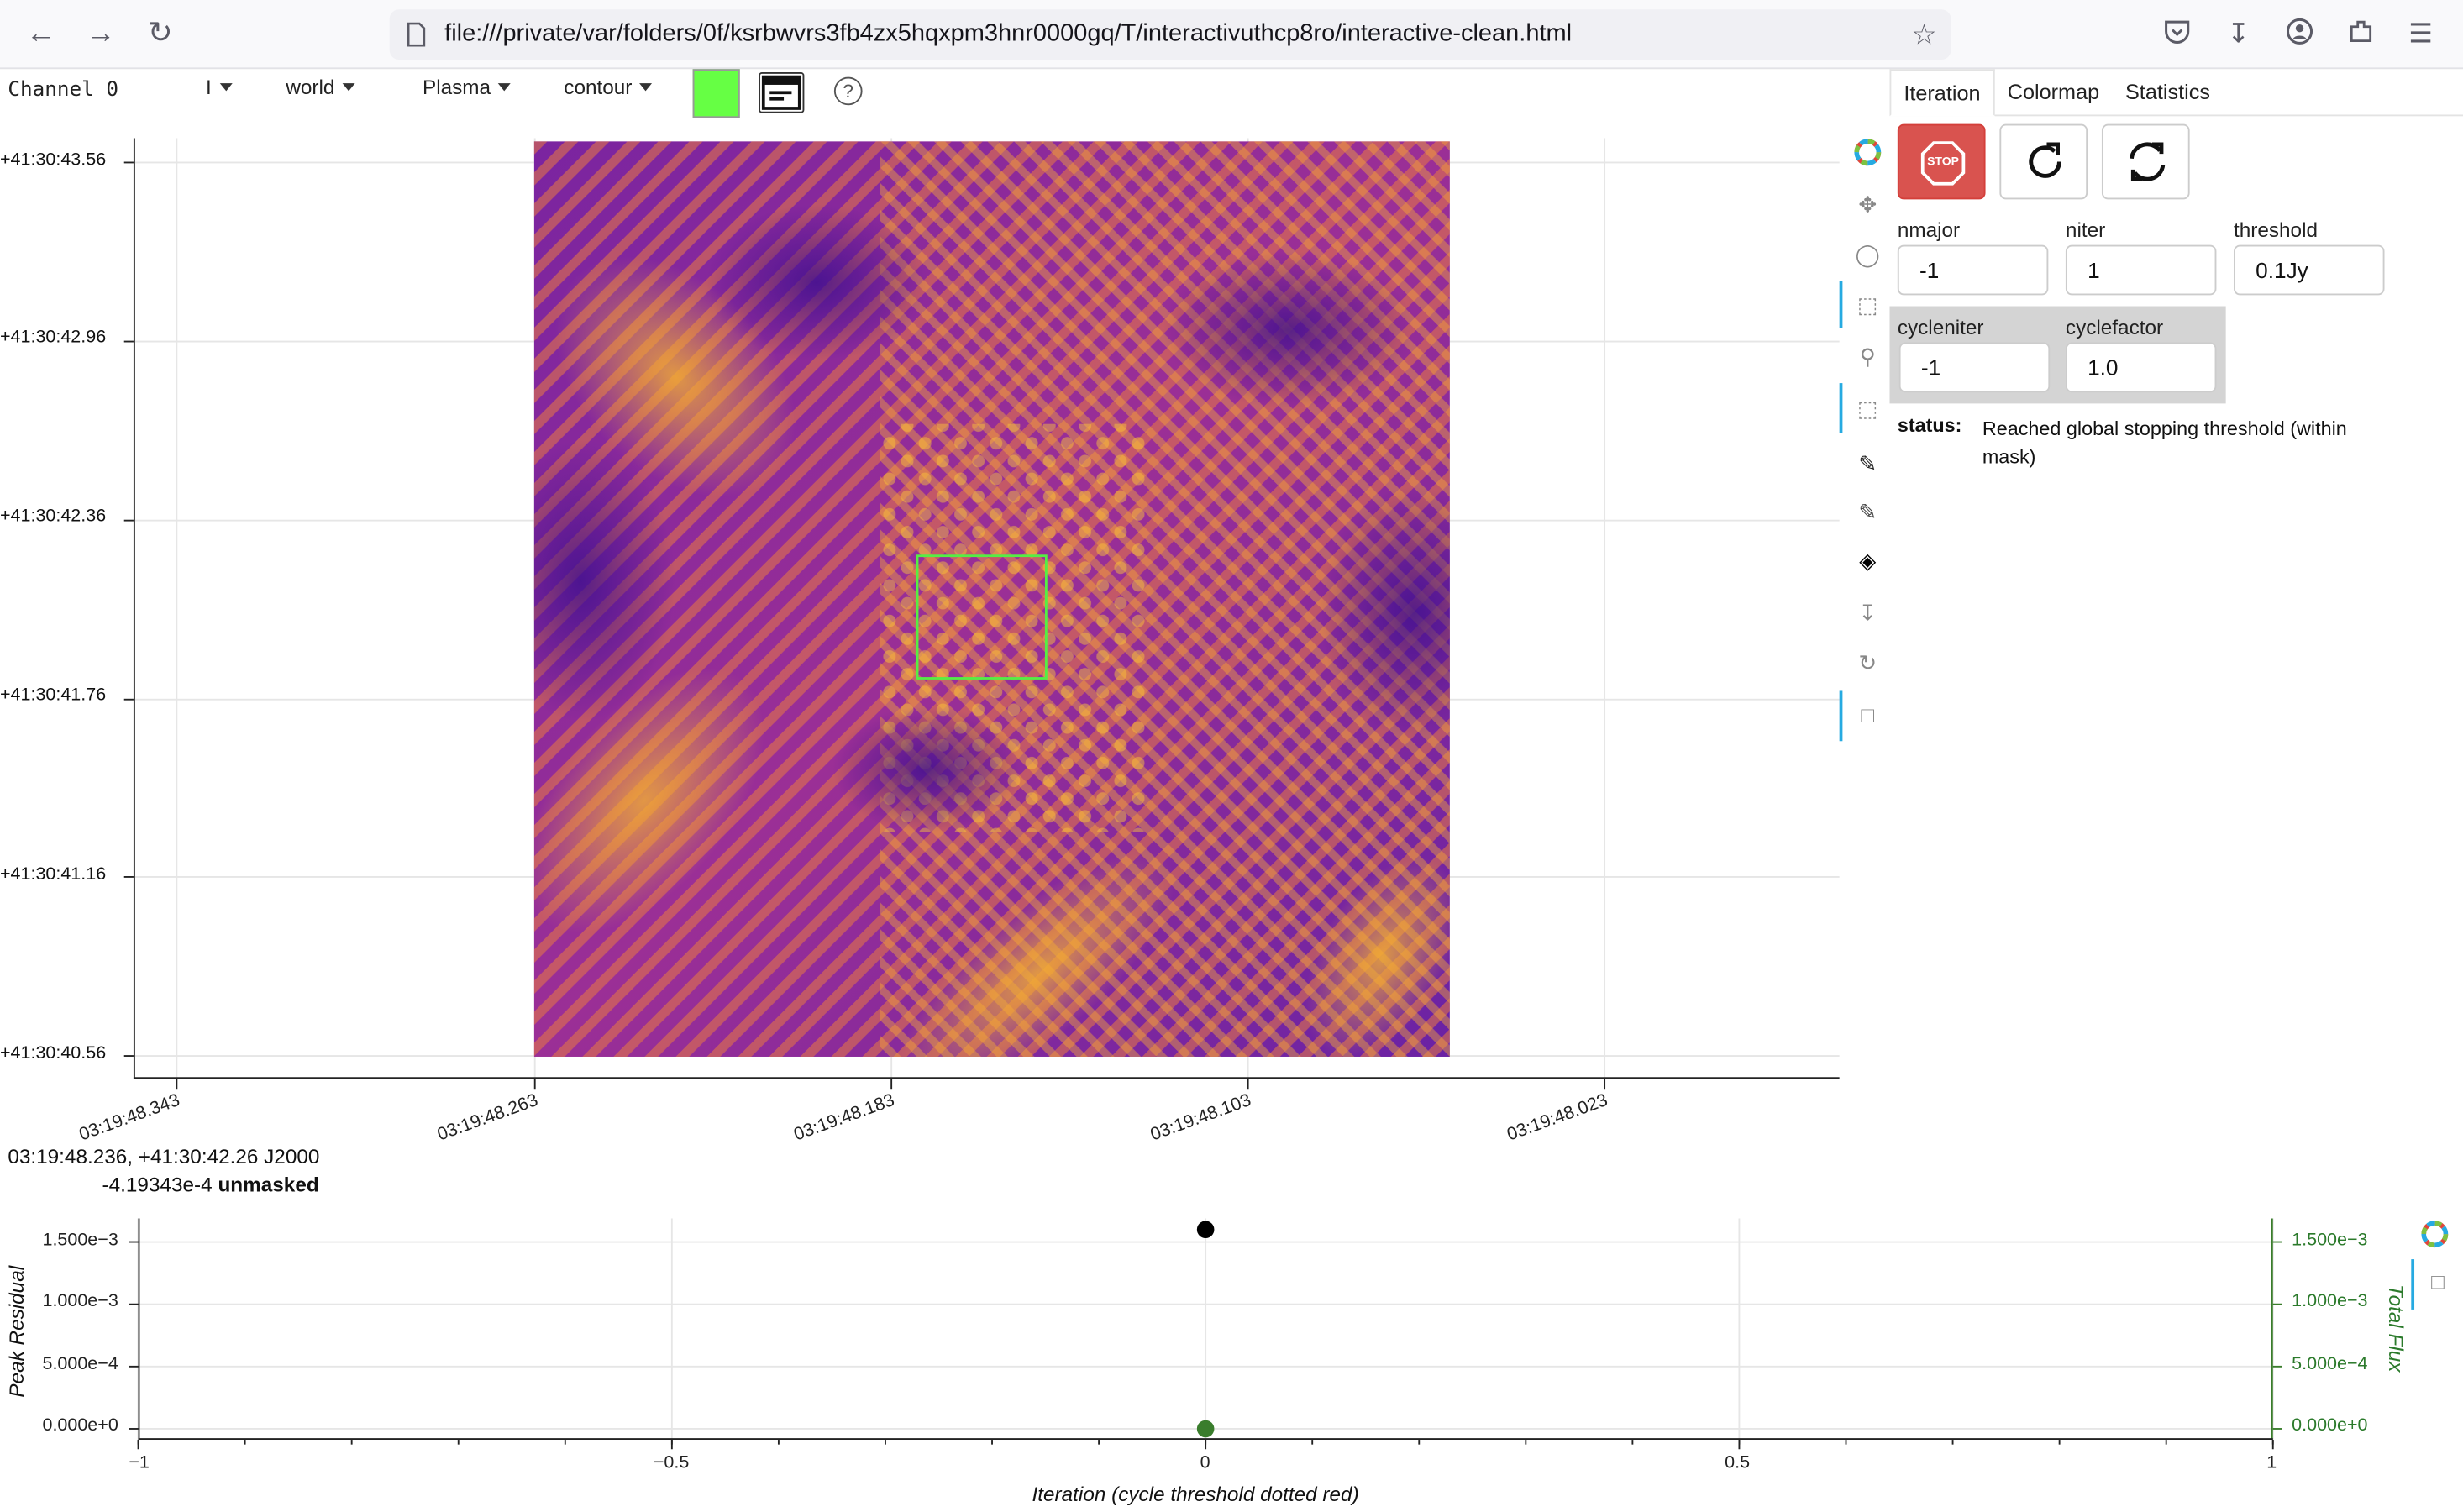 The image size is (2463, 1512). What do you see at coordinates (2299, 35) in the screenshot?
I see `account-icon` at bounding box center [2299, 35].